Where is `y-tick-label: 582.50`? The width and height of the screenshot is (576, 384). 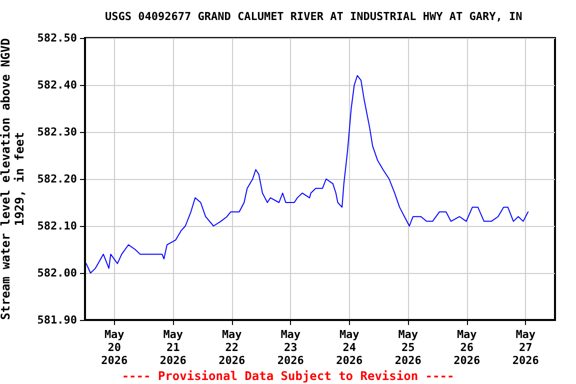 y-tick-label: 582.50 is located at coordinates (57, 38).